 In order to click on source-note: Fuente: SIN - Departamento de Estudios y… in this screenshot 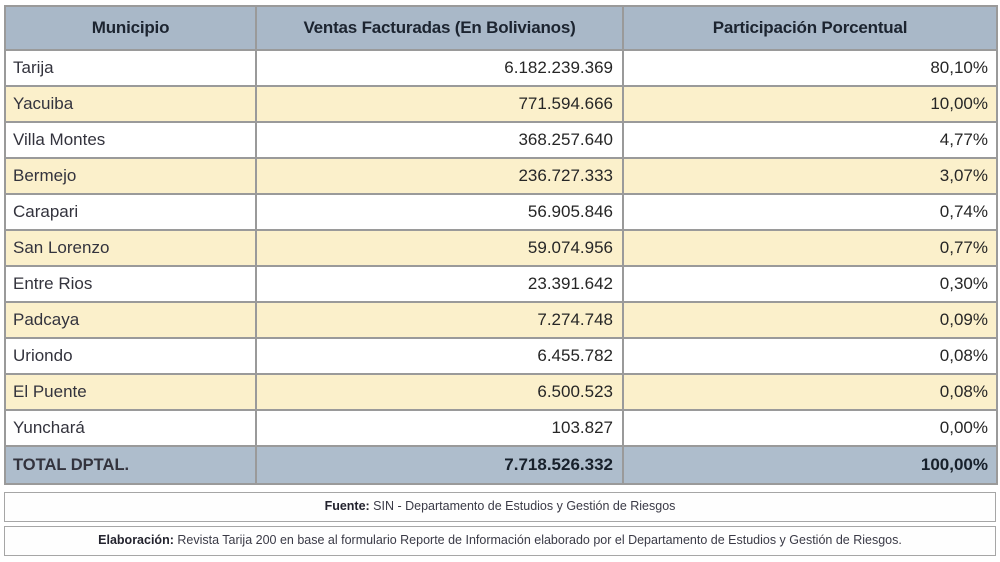, I will do `click(500, 507)`.